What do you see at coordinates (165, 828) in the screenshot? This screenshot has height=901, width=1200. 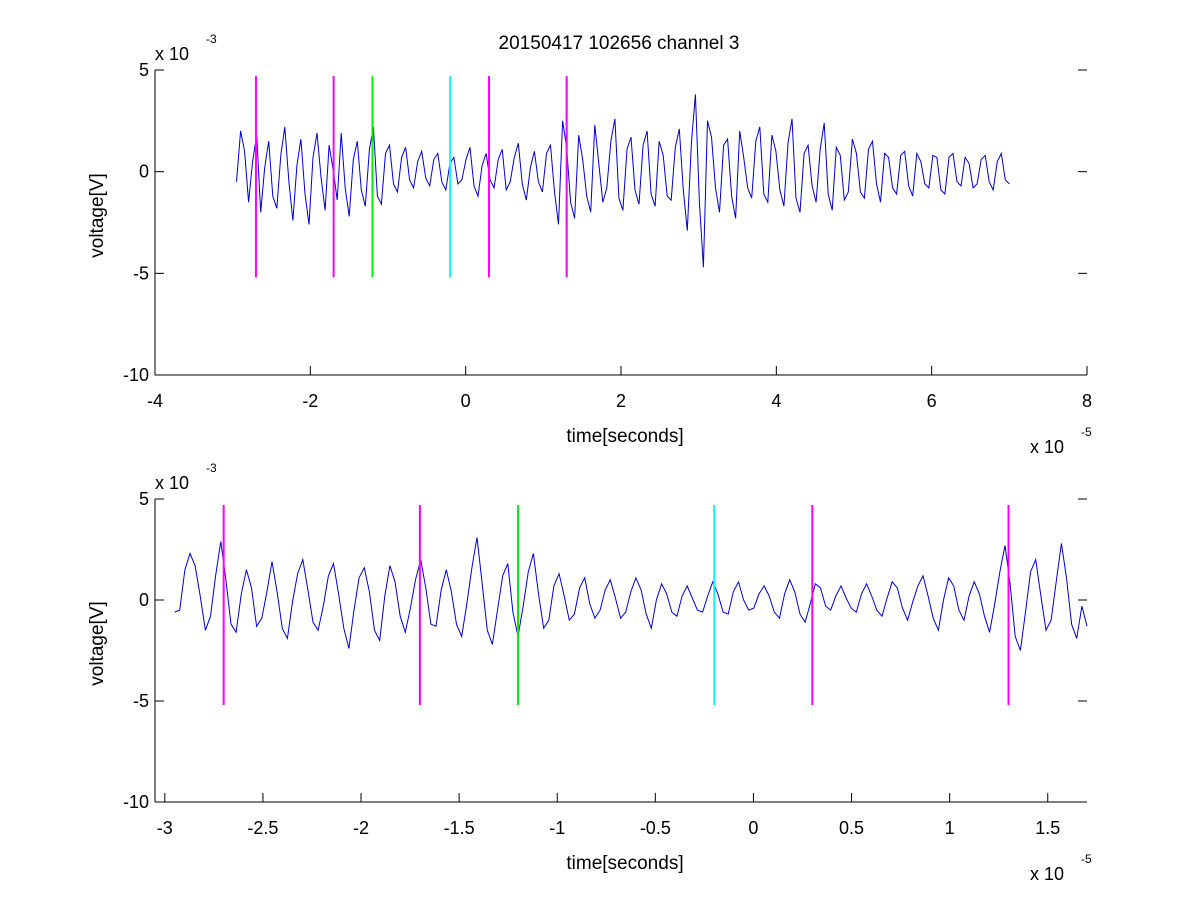 I see `x-tick-label: -3` at bounding box center [165, 828].